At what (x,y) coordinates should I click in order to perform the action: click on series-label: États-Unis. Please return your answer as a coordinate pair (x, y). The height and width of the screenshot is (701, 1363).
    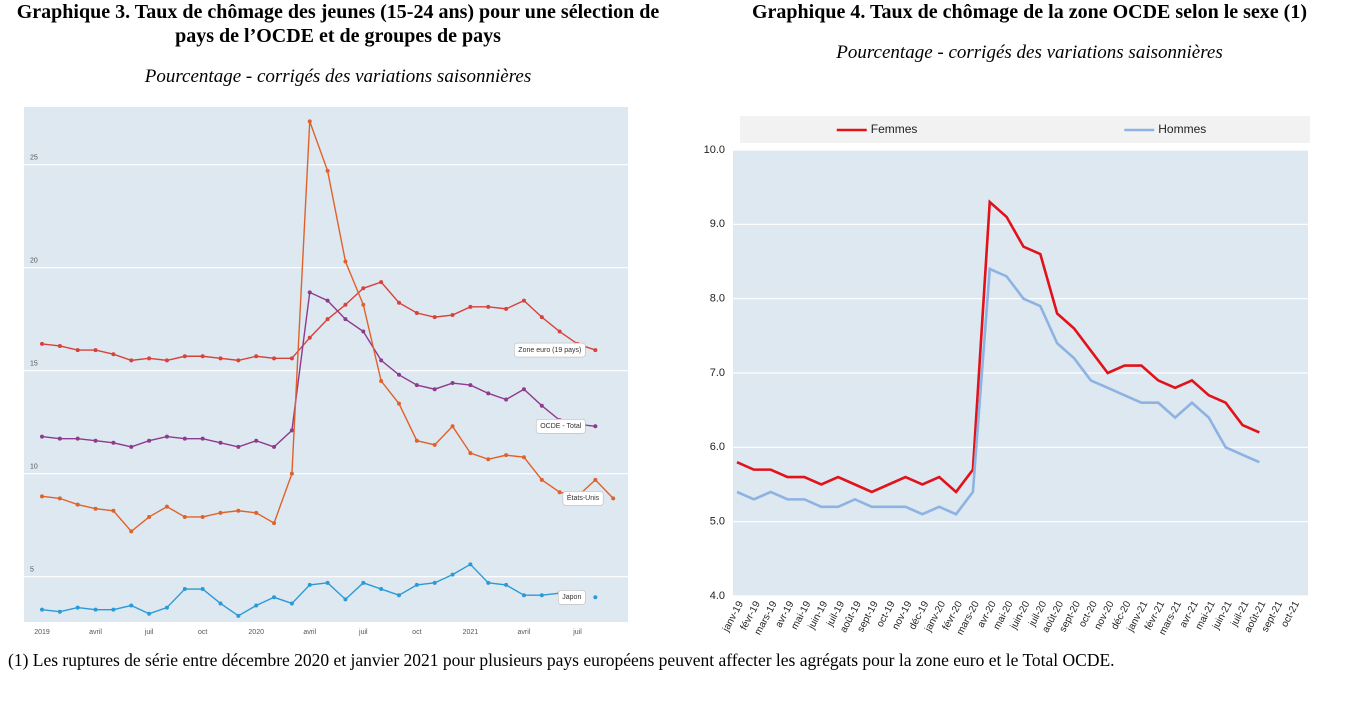
    Looking at the image, I should click on (583, 497).